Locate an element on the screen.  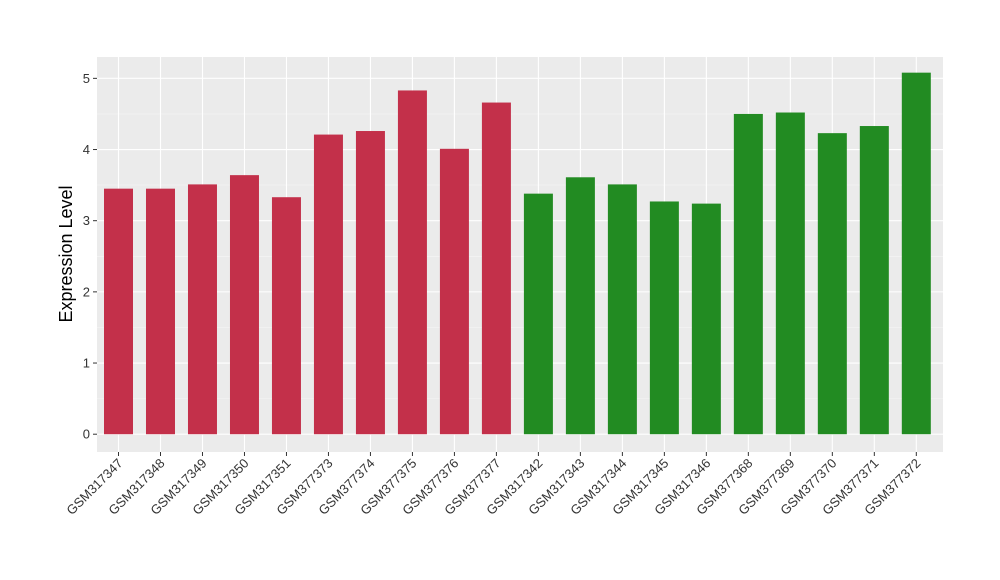
bar-GSM377372 is located at coordinates (916, 253).